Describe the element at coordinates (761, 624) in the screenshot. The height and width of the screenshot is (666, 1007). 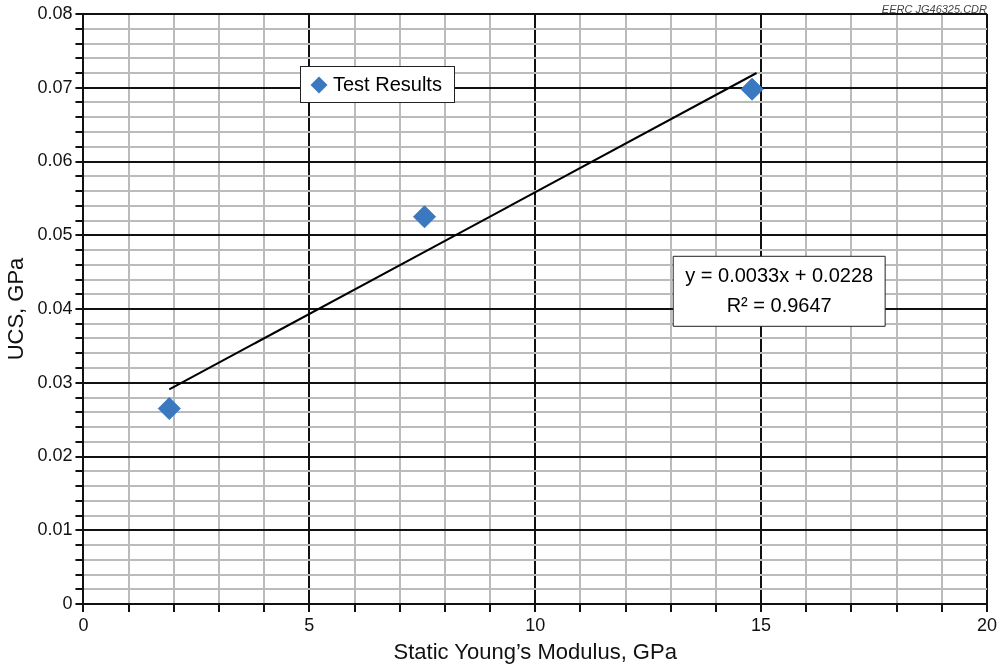
I see `x-tick-label: 15` at that location.